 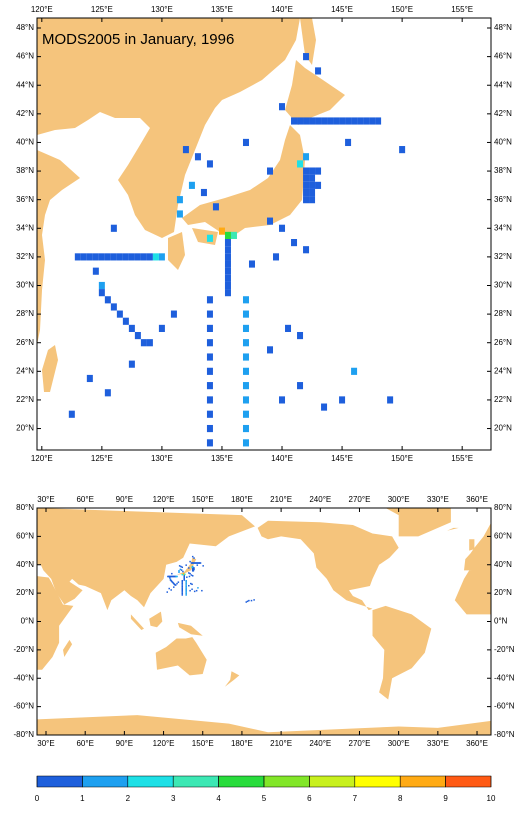 What do you see at coordinates (400, 798) in the screenshot?
I see `colorbar-label: 8` at bounding box center [400, 798].